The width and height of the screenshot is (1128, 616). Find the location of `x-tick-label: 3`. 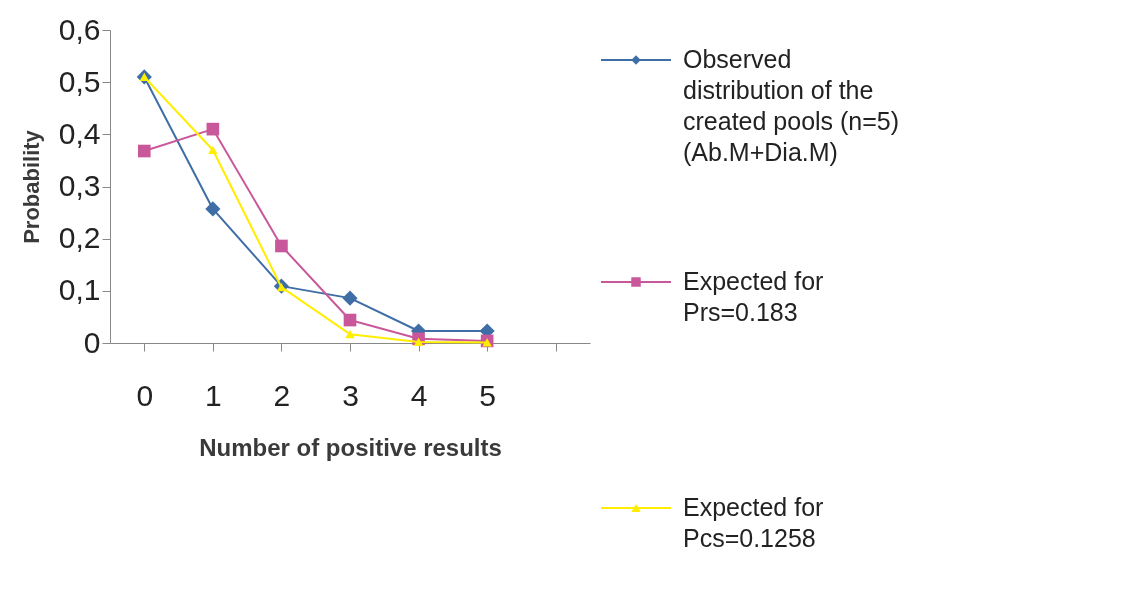

x-tick-label: 3 is located at coordinates (350, 395).